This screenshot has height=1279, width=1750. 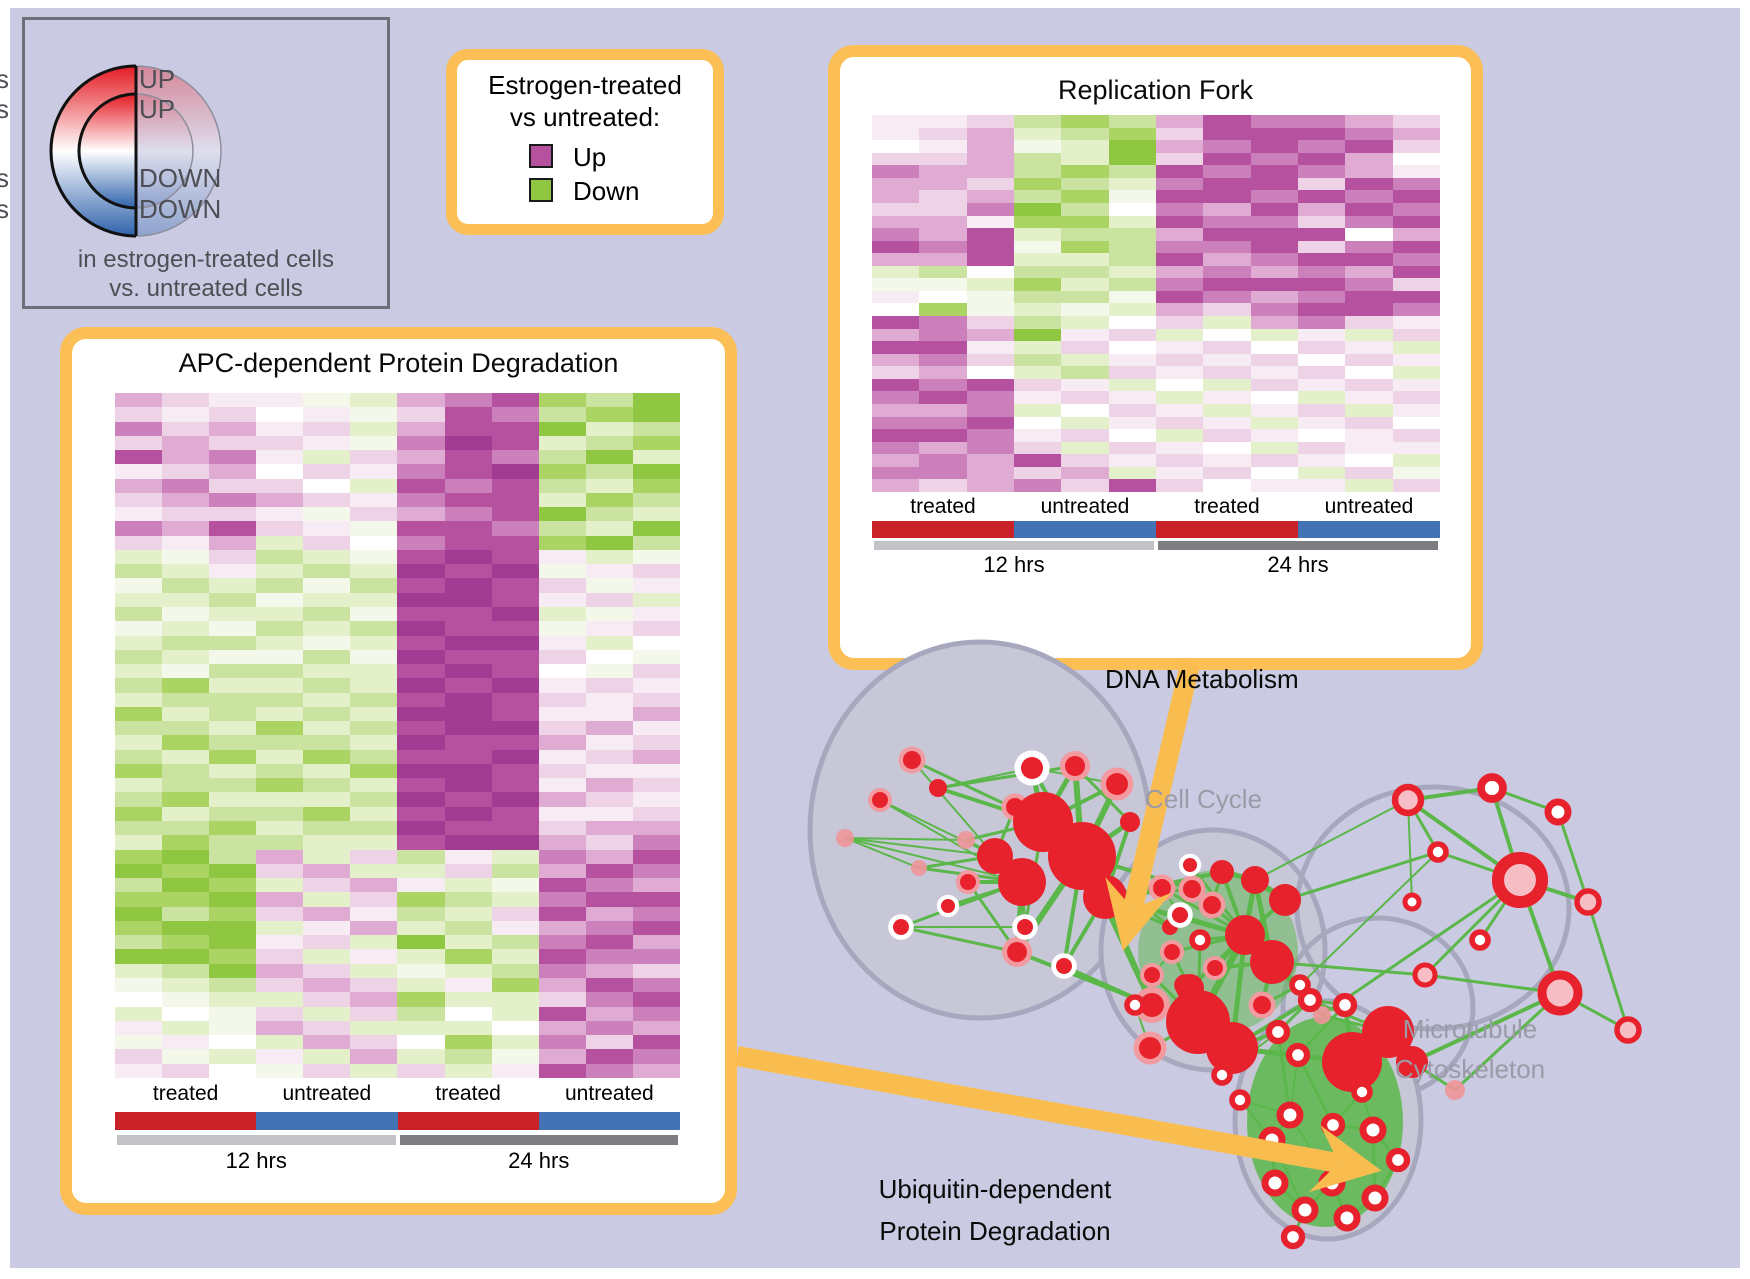 I want to click on time-color-bars, so click(x=1156, y=545).